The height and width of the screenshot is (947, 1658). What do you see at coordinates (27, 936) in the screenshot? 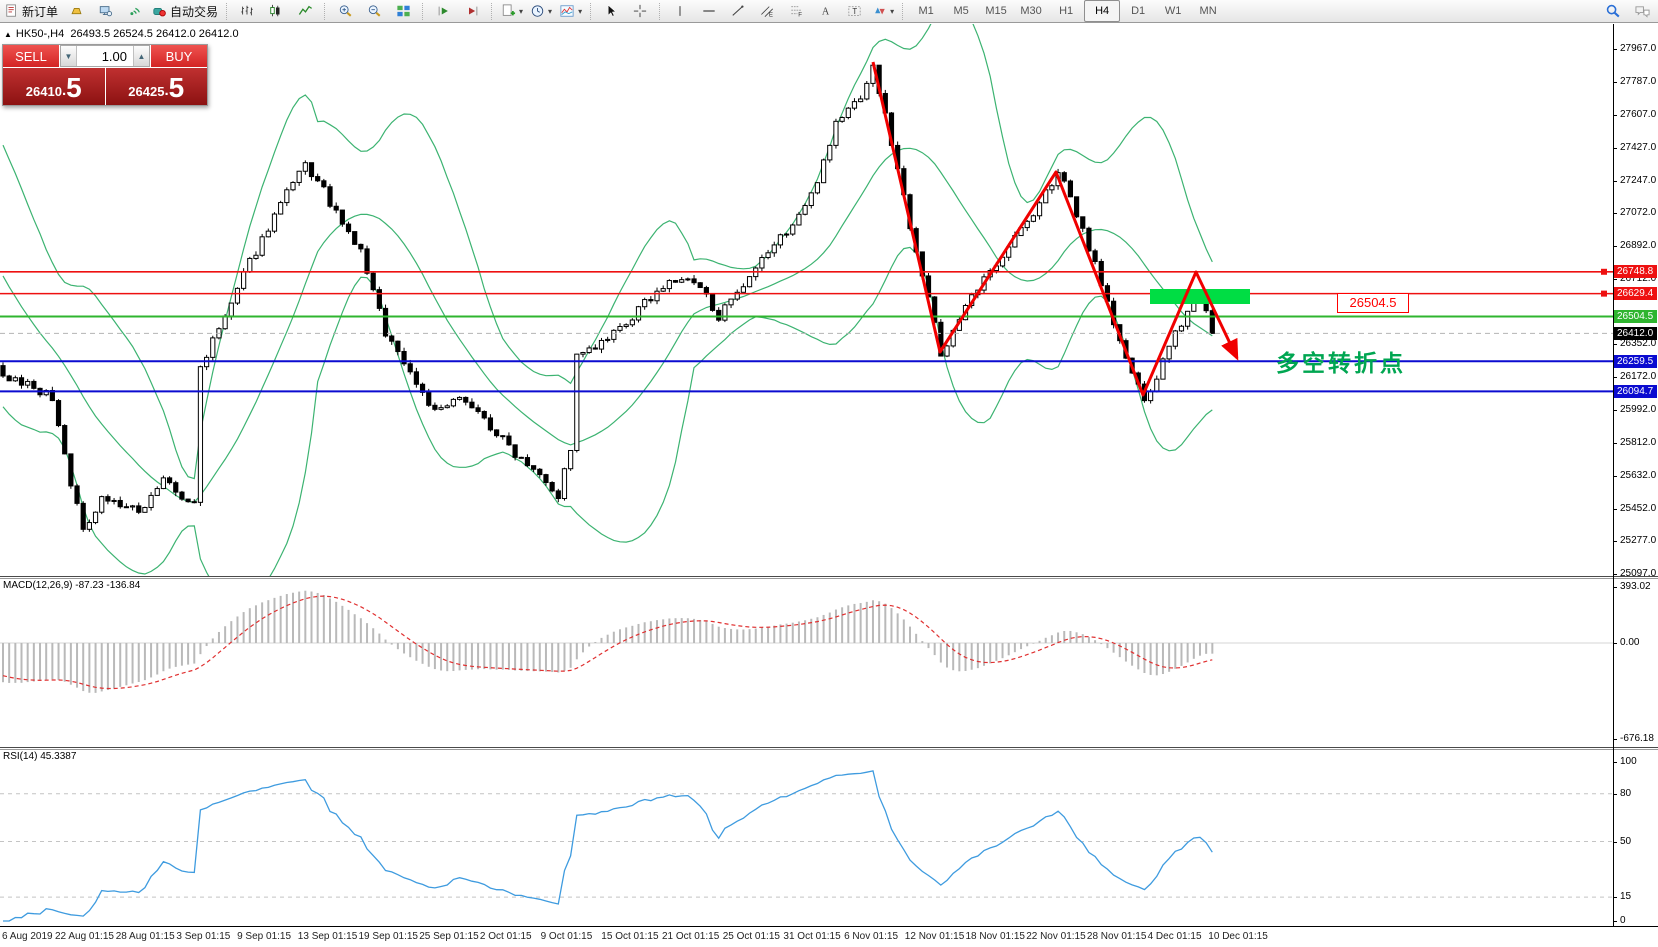
I see `time-axis-label: 6 Aug 2019` at bounding box center [27, 936].